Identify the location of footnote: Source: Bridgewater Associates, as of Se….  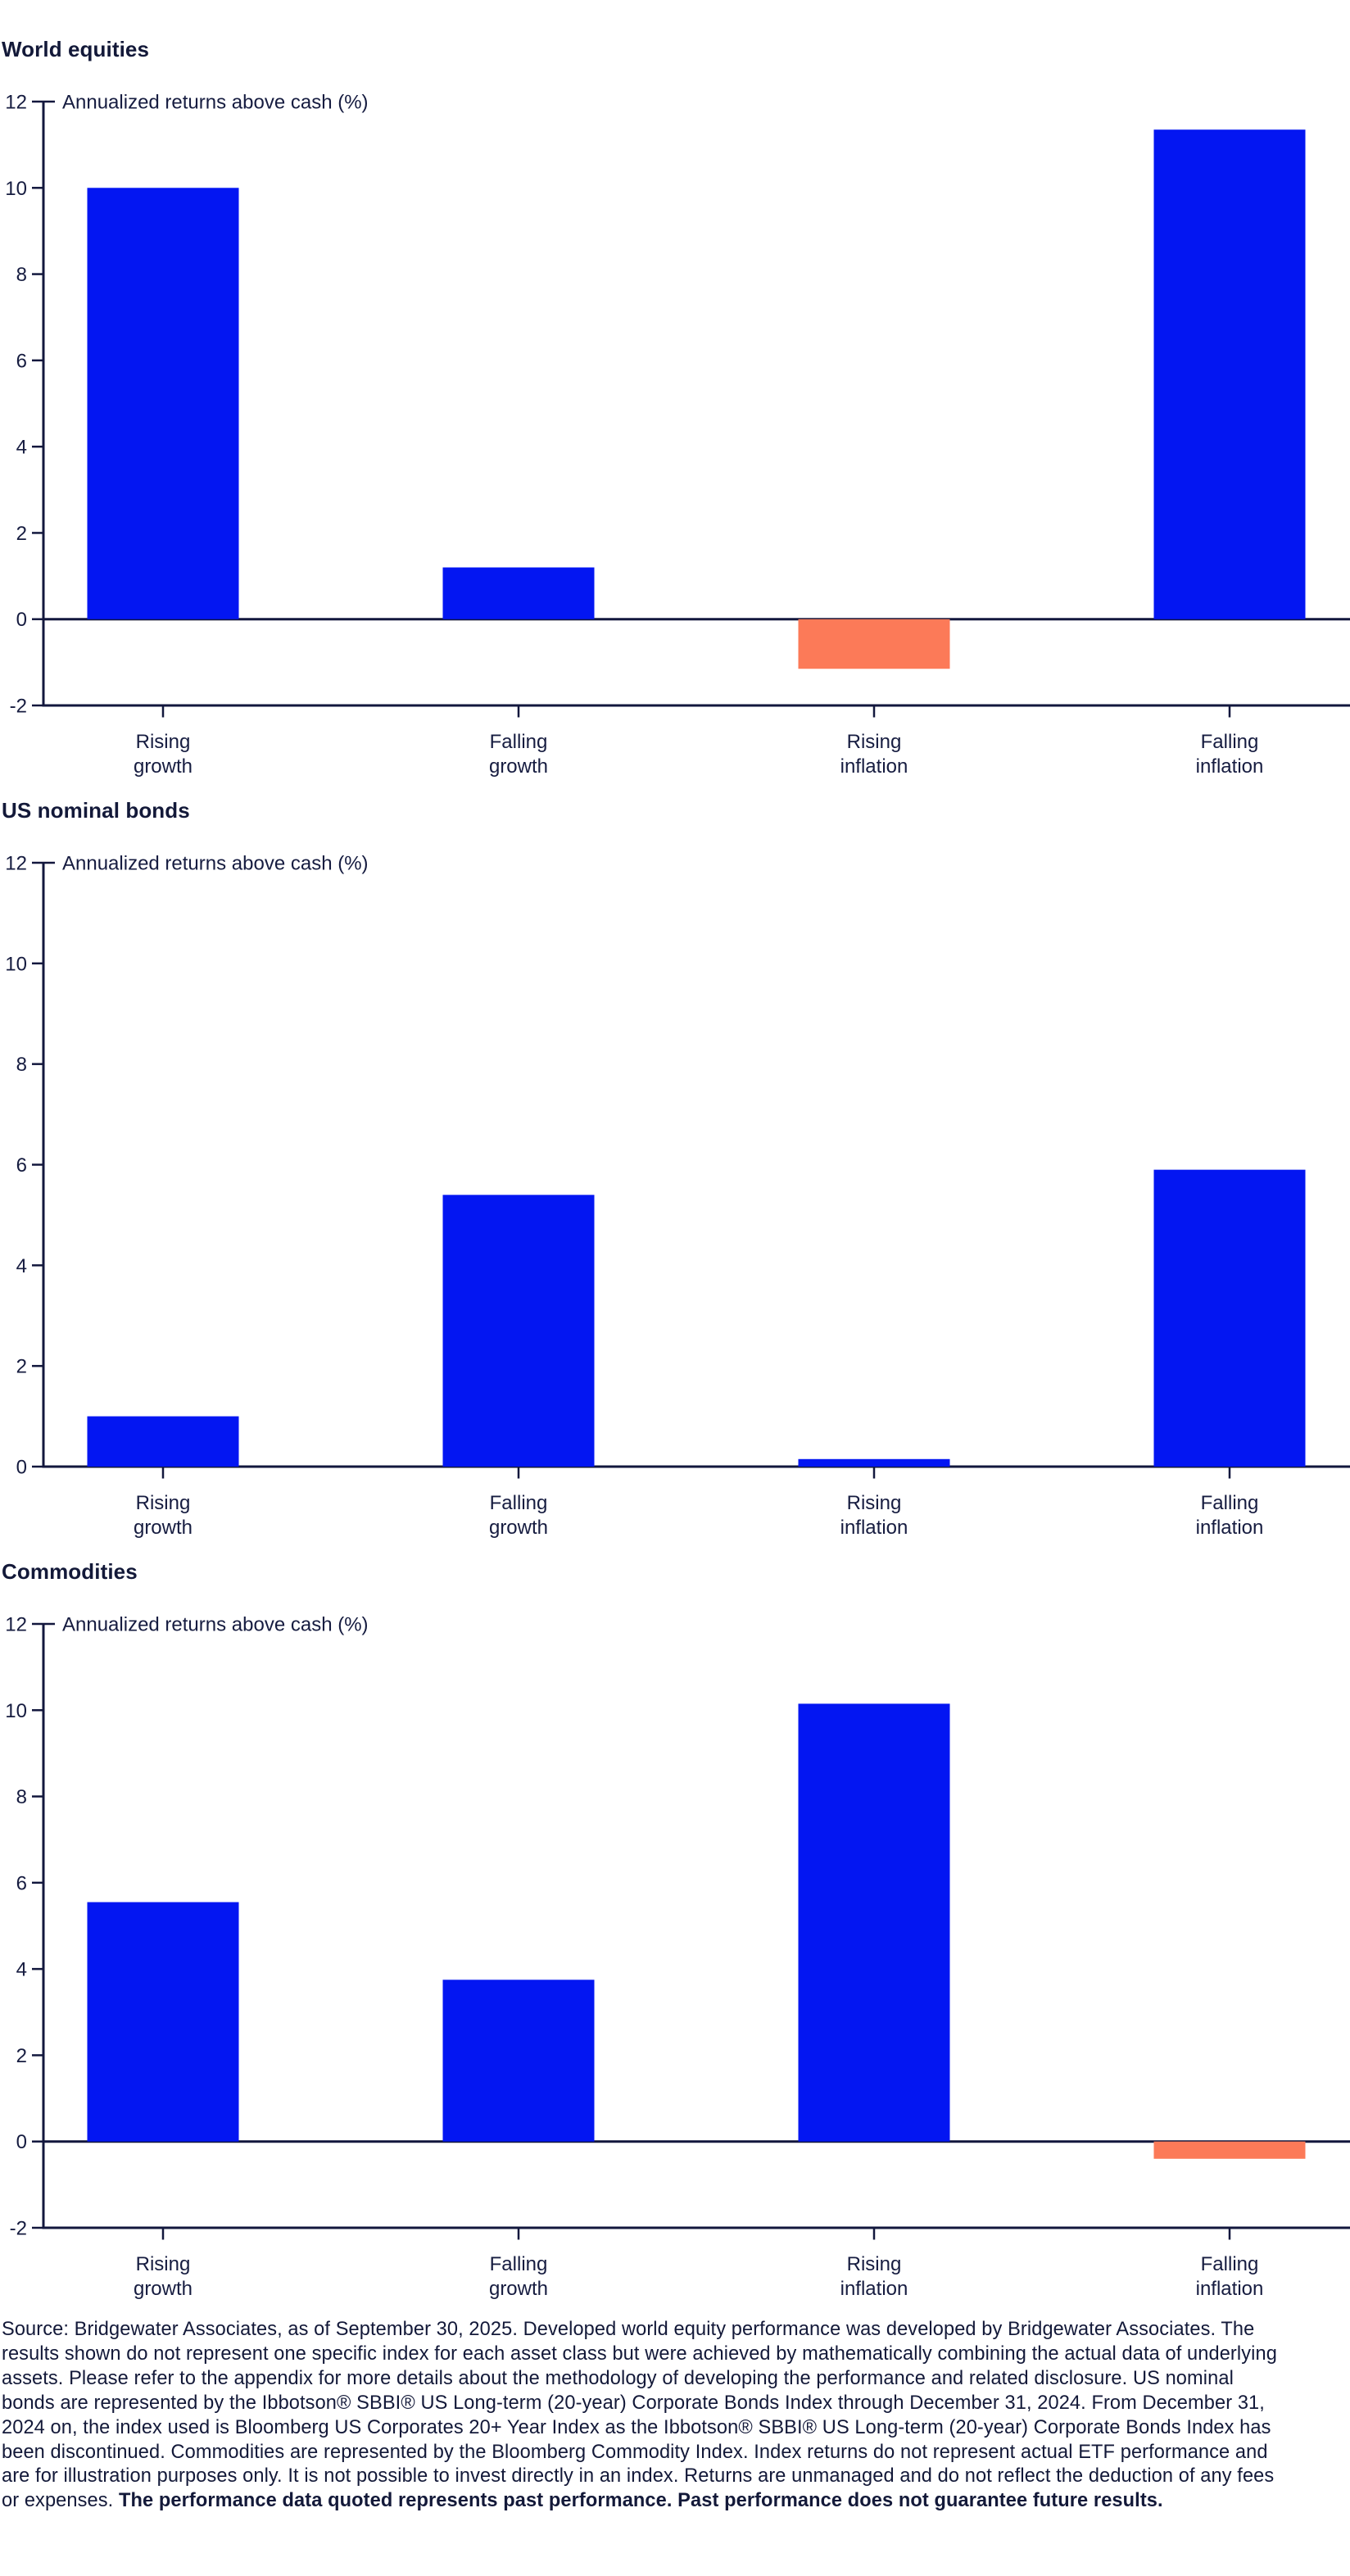
(643, 2416).